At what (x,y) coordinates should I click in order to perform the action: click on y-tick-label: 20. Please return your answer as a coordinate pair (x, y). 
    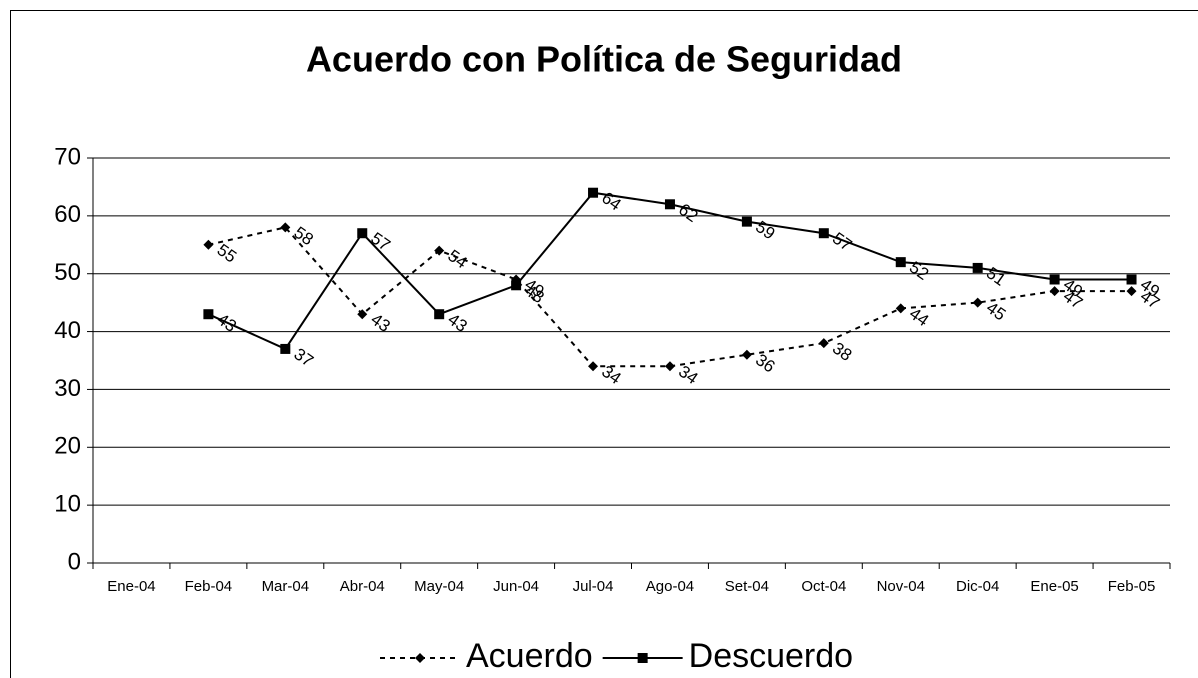
    Looking at the image, I should click on (67, 446).